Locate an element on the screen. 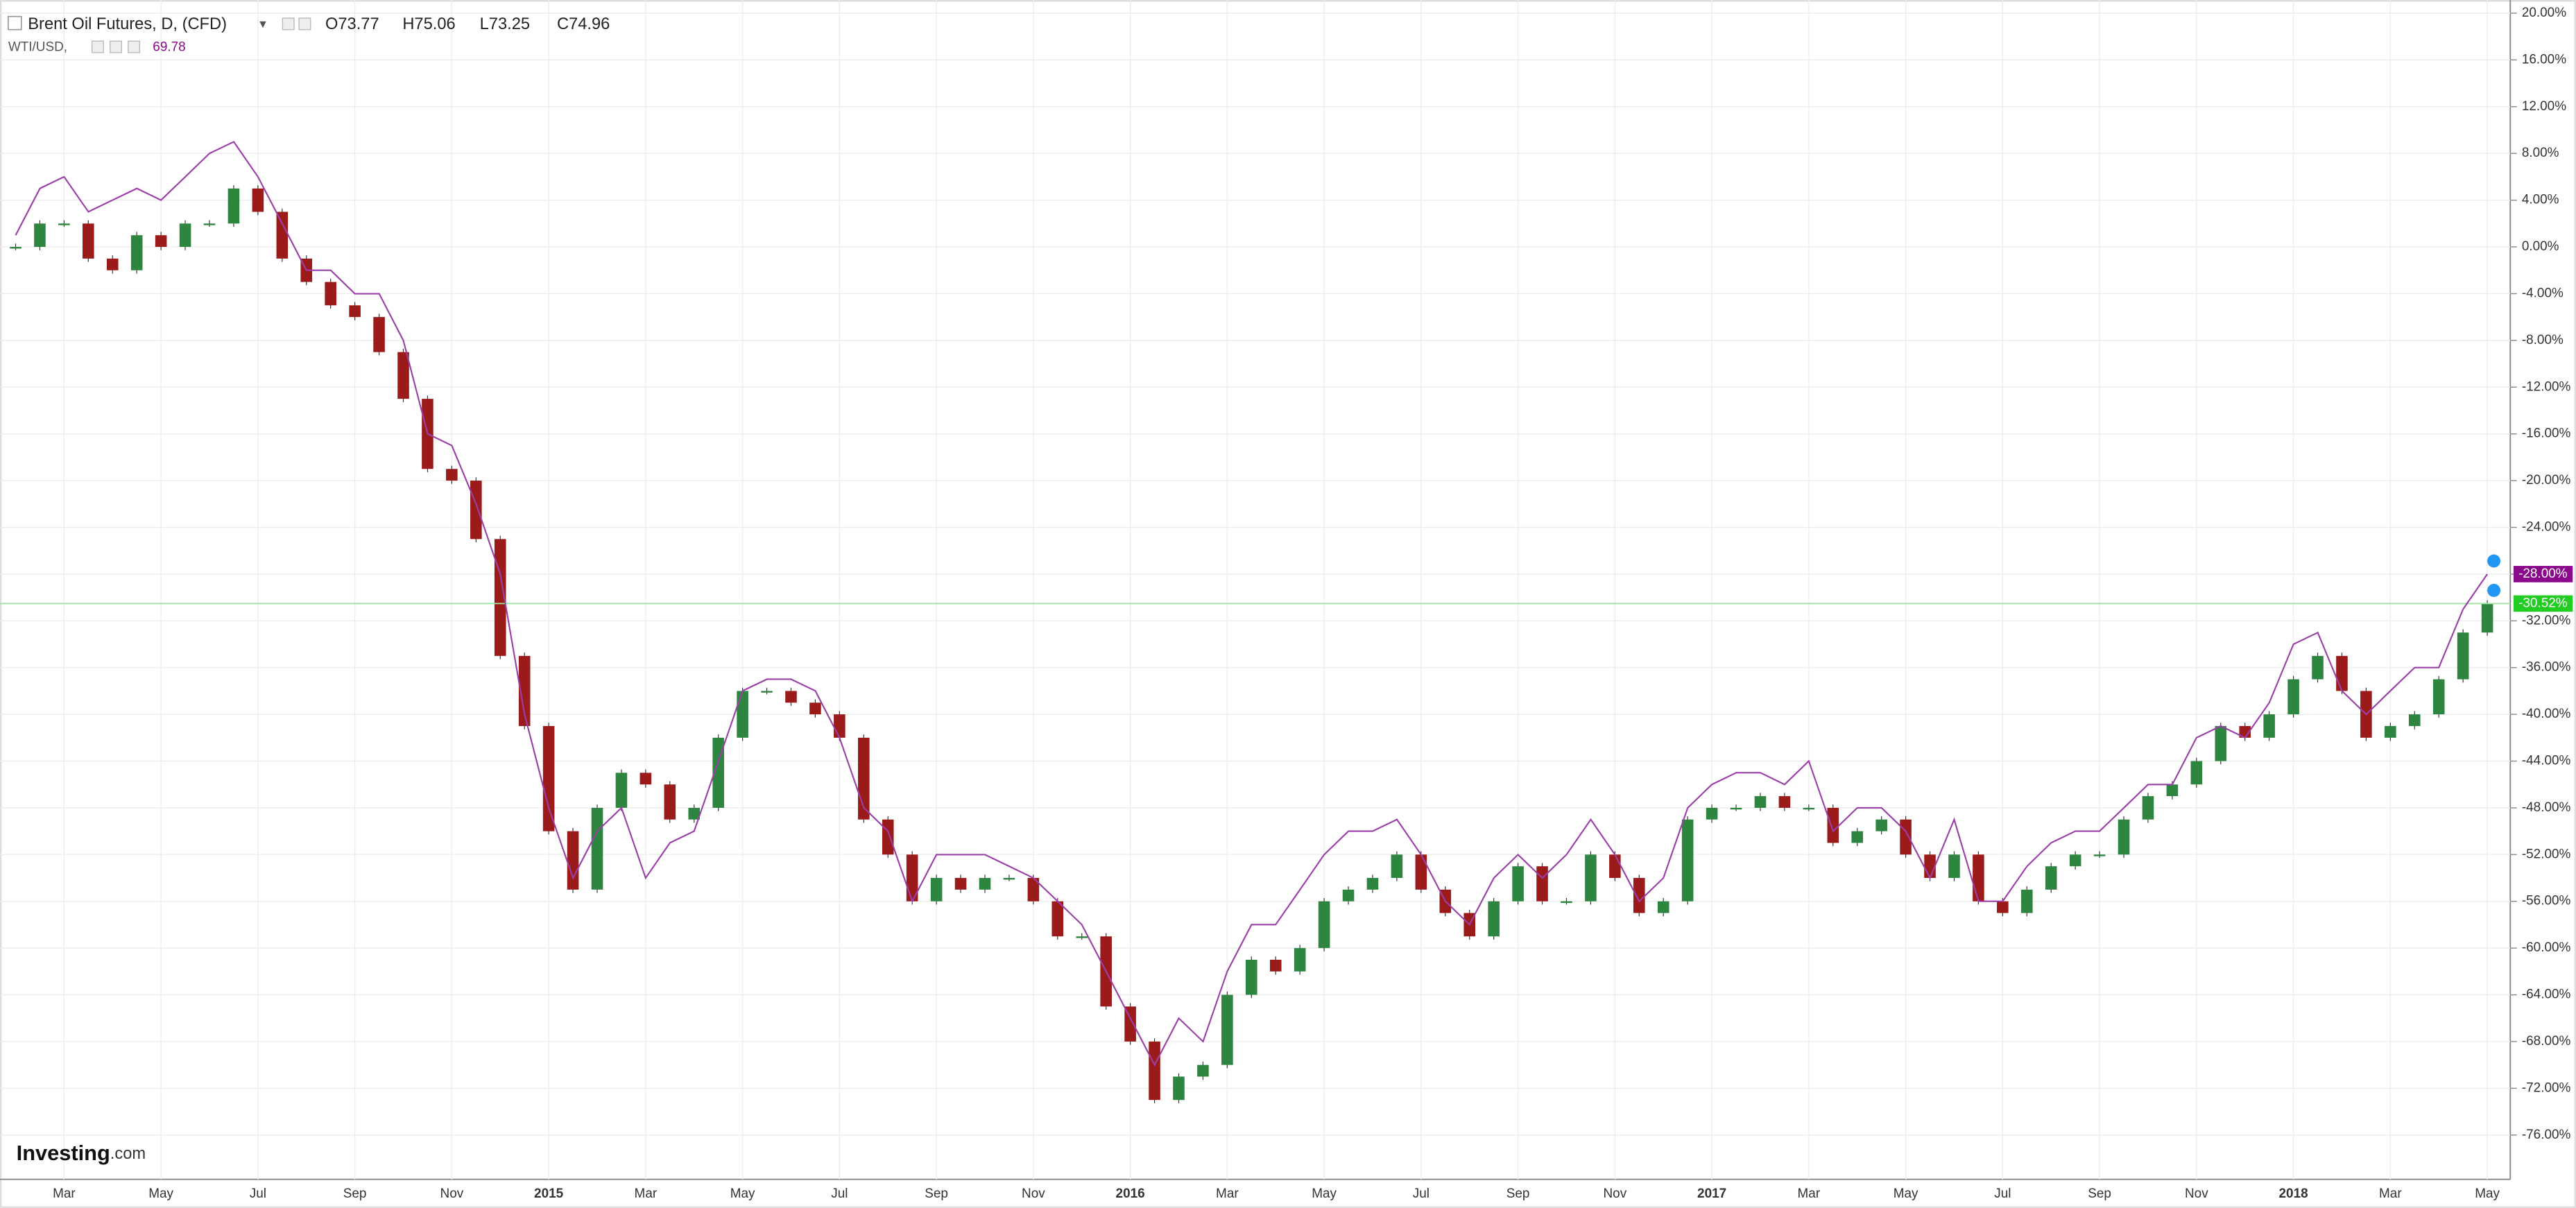  last-value-badge is located at coordinates (2543, 603).